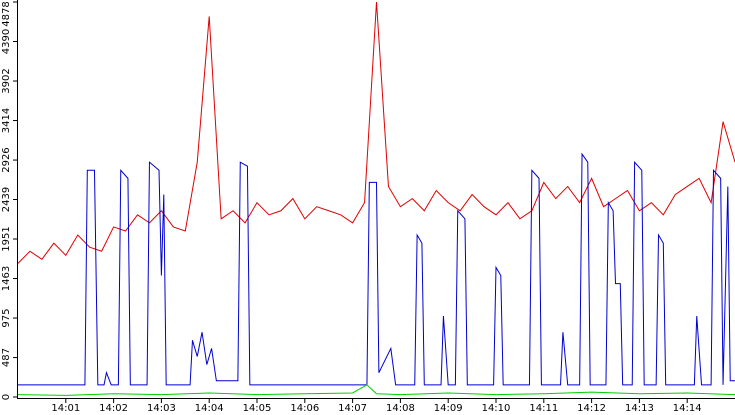 The width and height of the screenshot is (735, 415). I want to click on x-tick-label: 14:14, so click(687, 408).